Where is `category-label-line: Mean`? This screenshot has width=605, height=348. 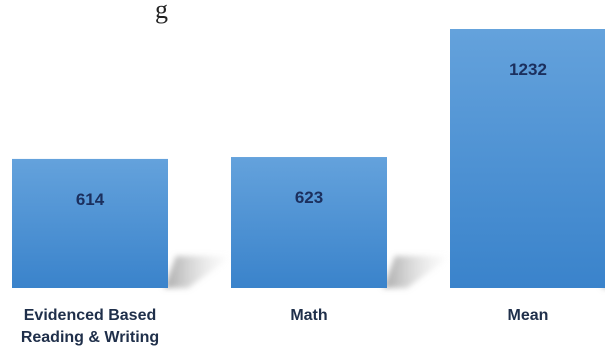 category-label-line: Mean is located at coordinates (528, 315).